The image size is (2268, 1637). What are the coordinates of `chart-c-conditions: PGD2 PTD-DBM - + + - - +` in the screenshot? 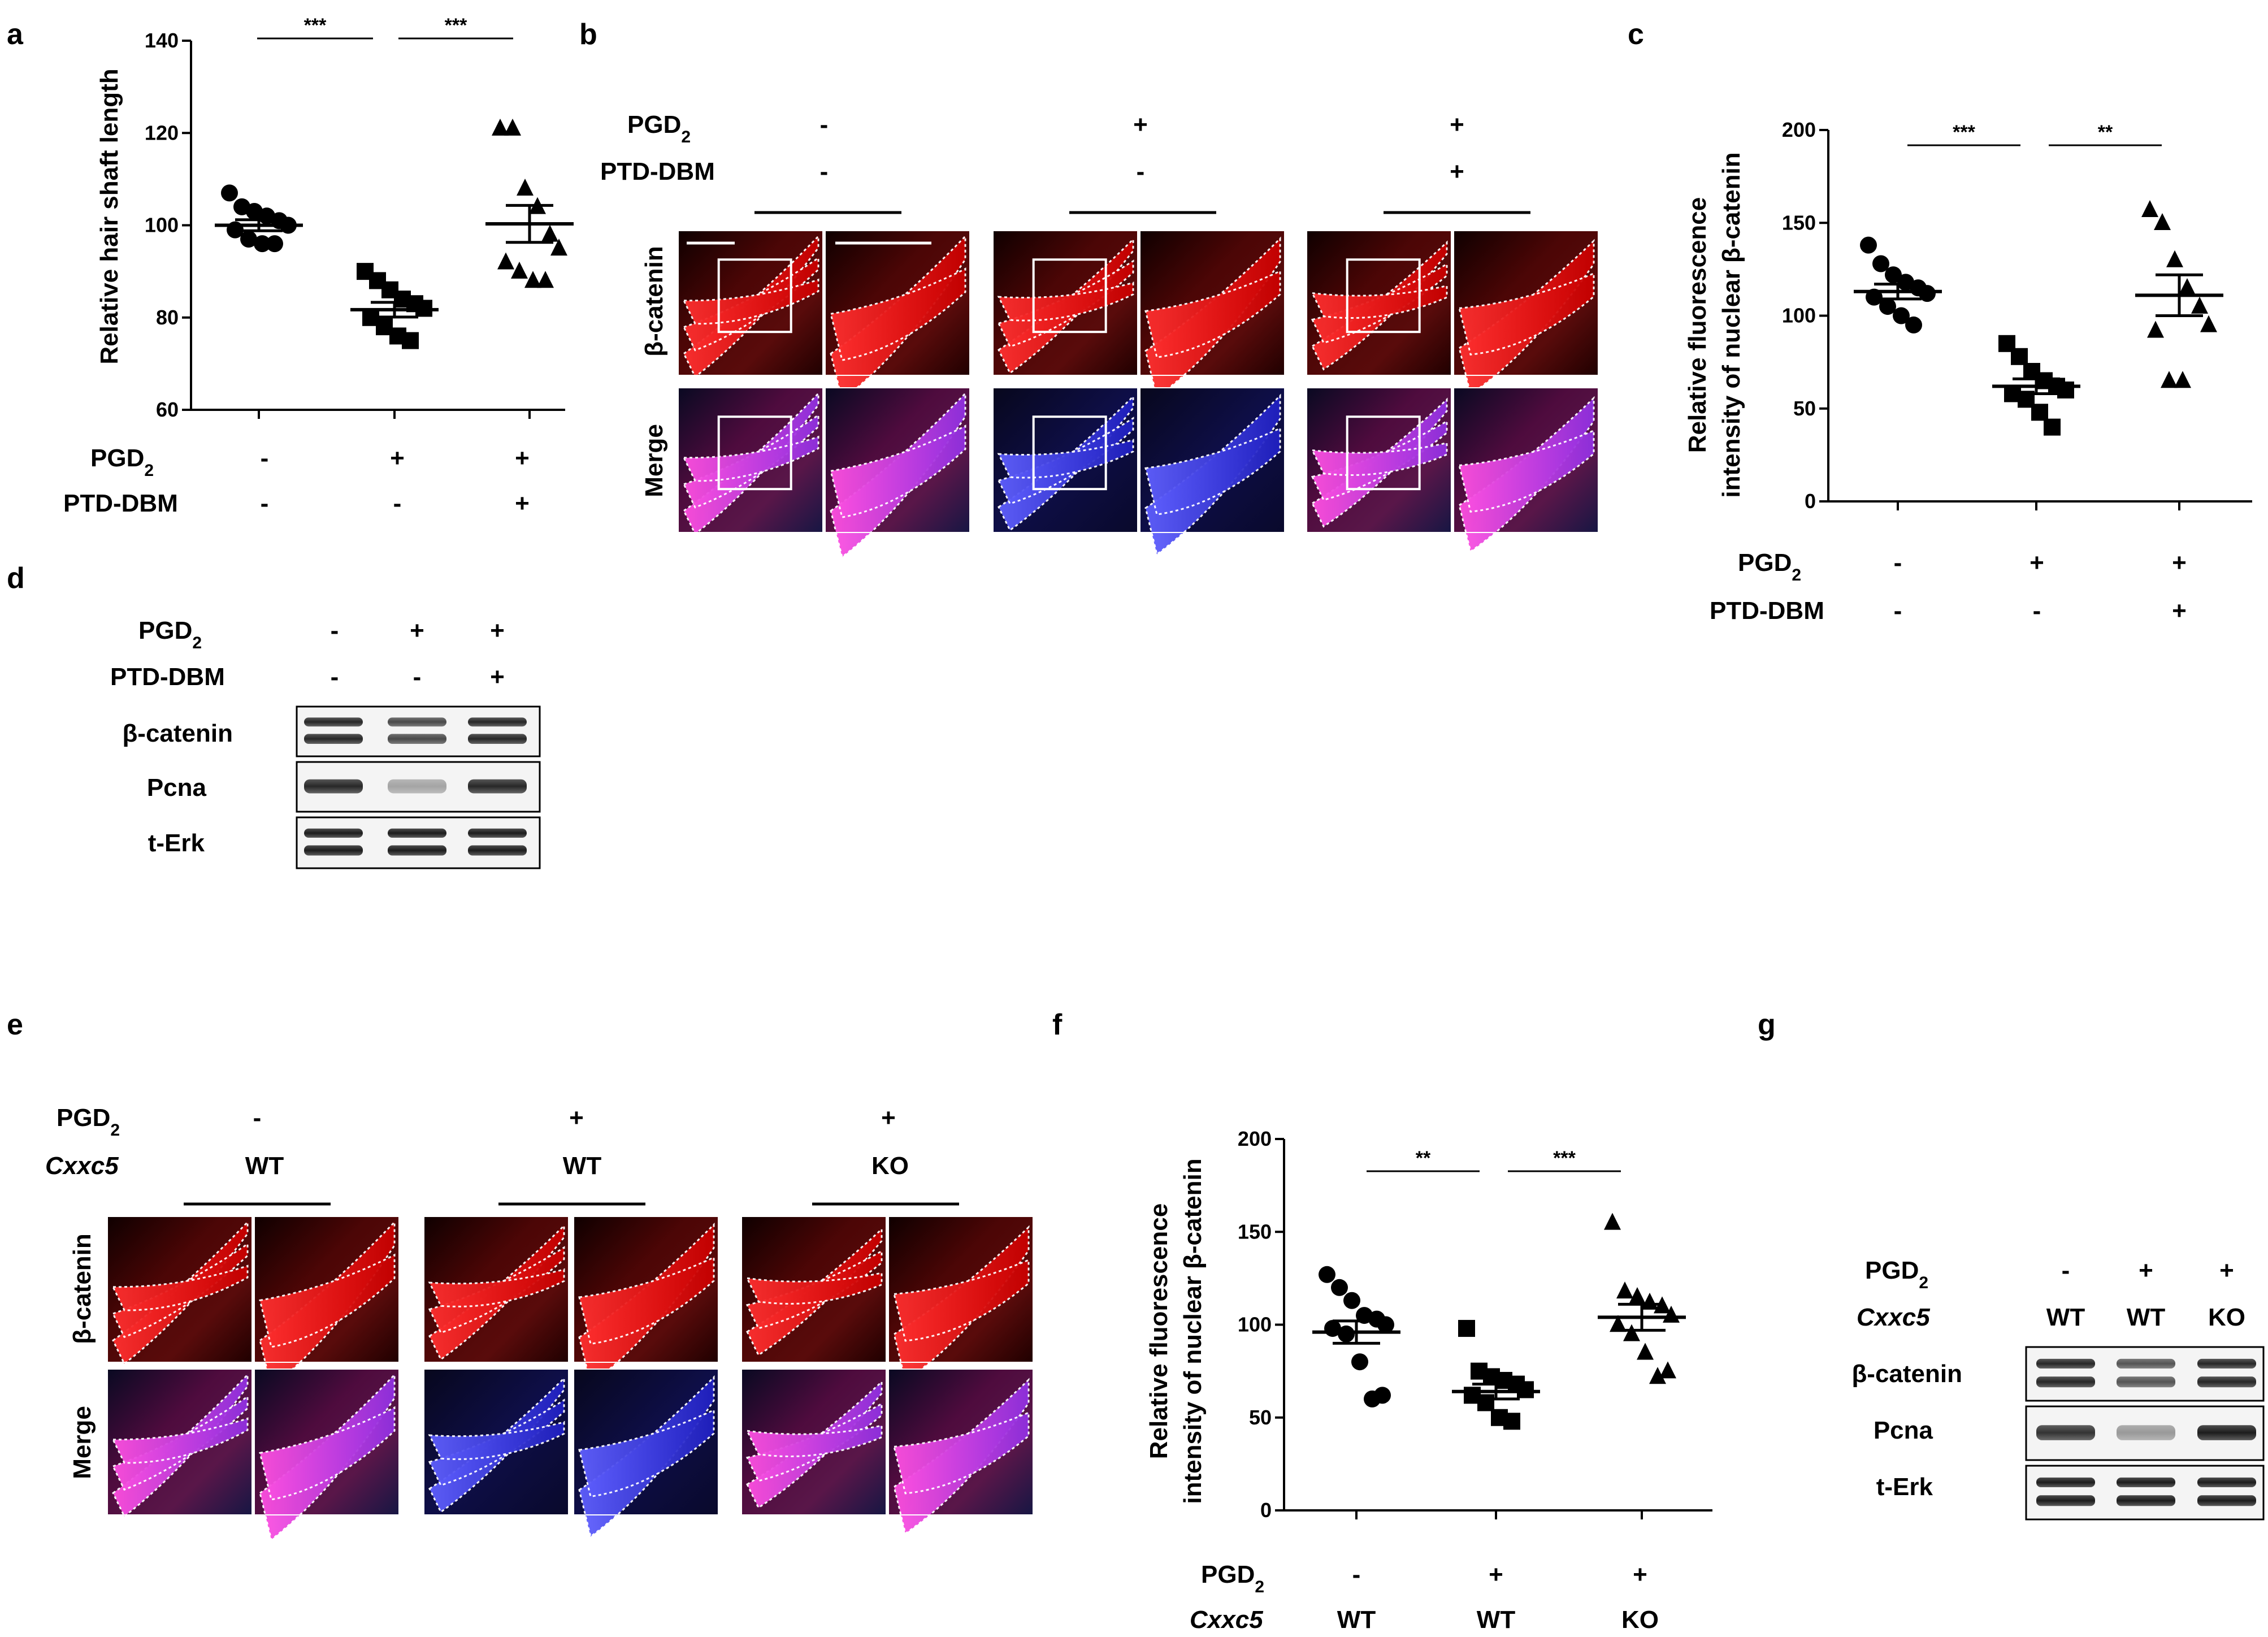 It's located at (1949, 587).